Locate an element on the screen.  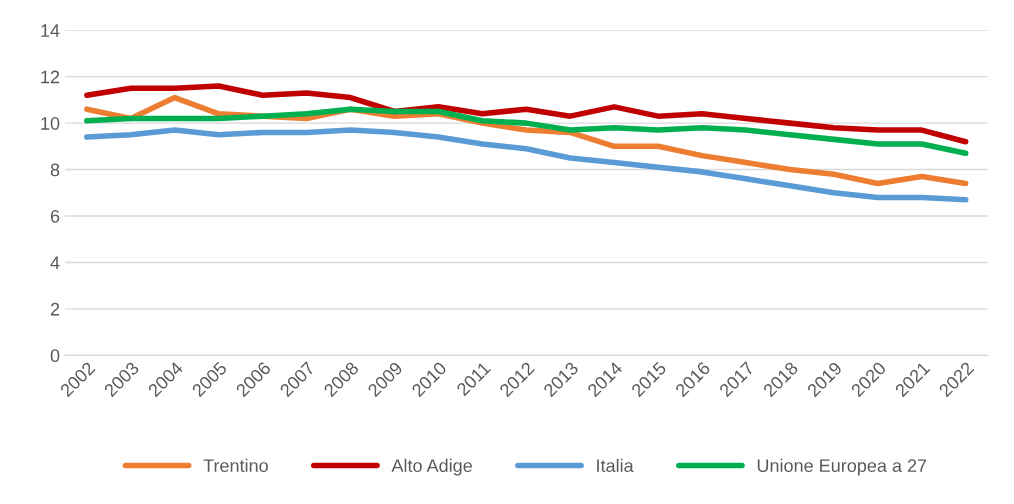
y-tick-label: 0 is located at coordinates (55, 356).